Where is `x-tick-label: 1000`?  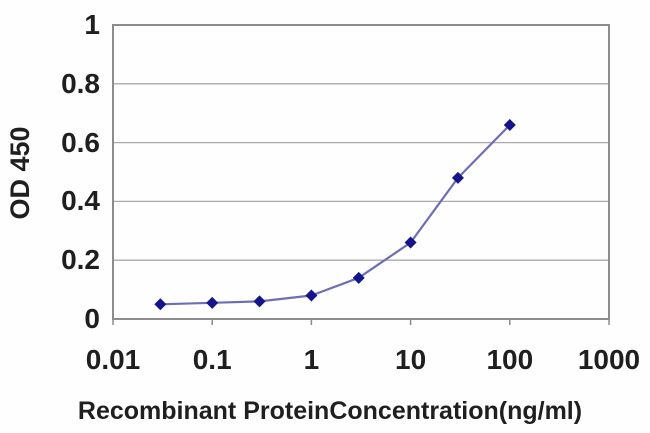 x-tick-label: 1000 is located at coordinates (609, 359).